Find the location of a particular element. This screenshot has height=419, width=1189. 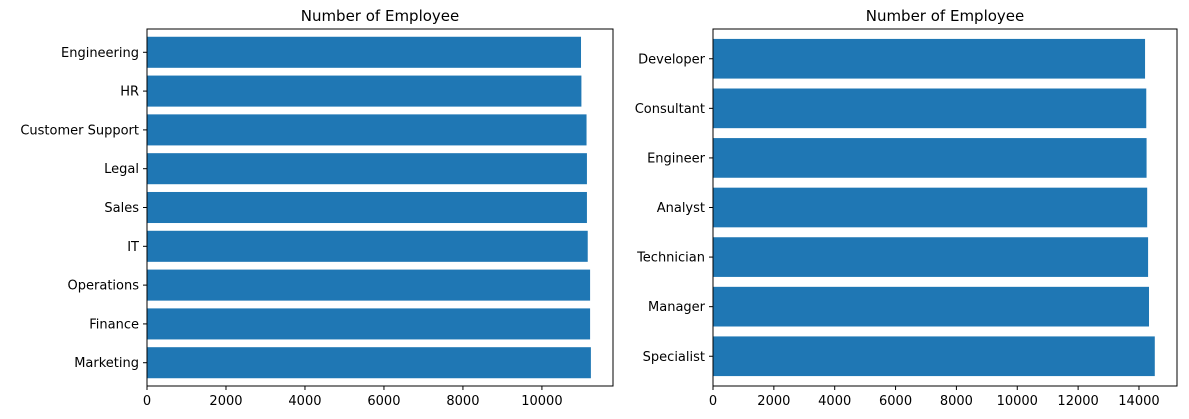

y-tick-label-manager: Manager is located at coordinates (677, 307).